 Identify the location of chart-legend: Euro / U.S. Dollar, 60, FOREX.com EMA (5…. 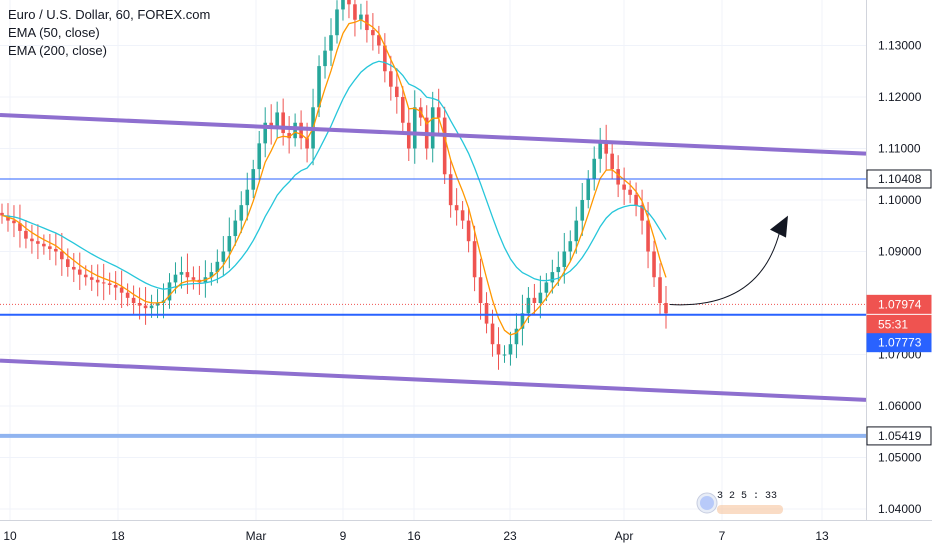
(109, 33).